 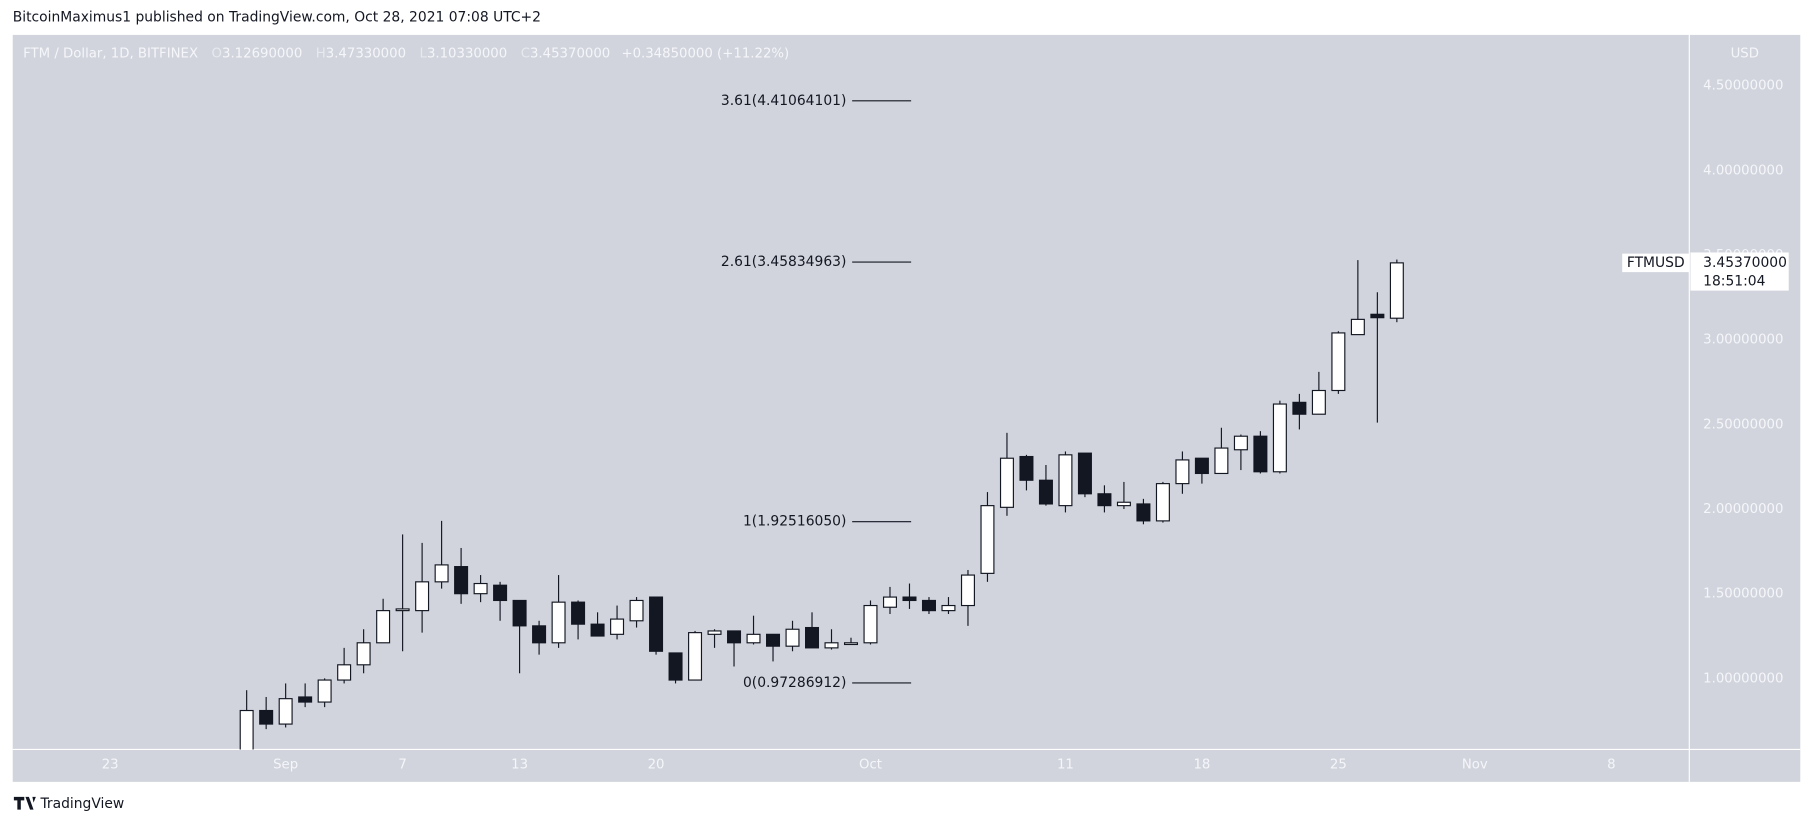 What do you see at coordinates (1065, 765) in the screenshot?
I see `x-tick-label: 11` at bounding box center [1065, 765].